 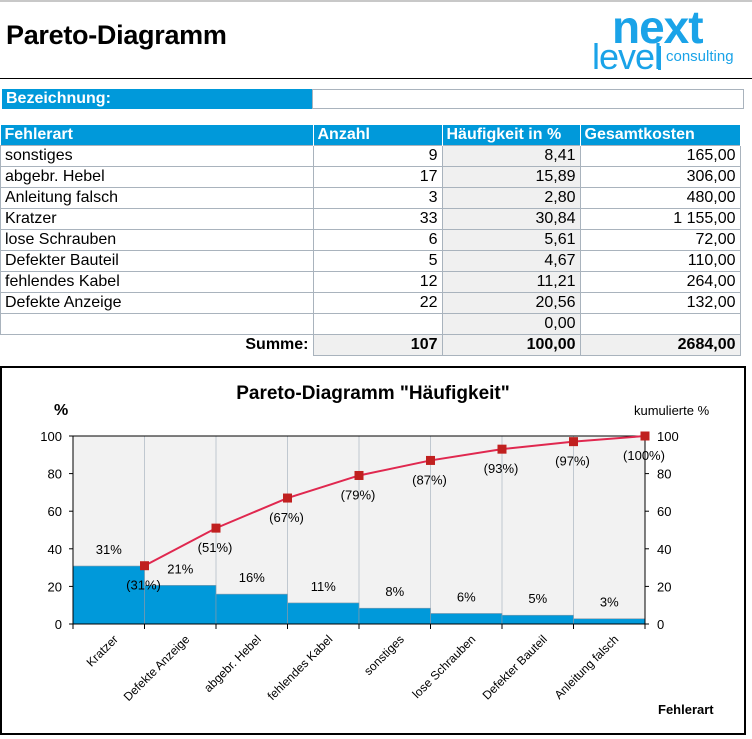 What do you see at coordinates (511, 198) in the screenshot?
I see `cell-haeufigkeit: 2,80` at bounding box center [511, 198].